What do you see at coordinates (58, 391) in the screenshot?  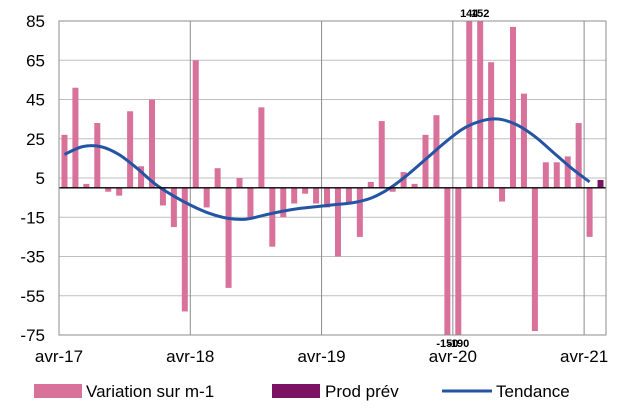 I see `legend-swatch-variation` at bounding box center [58, 391].